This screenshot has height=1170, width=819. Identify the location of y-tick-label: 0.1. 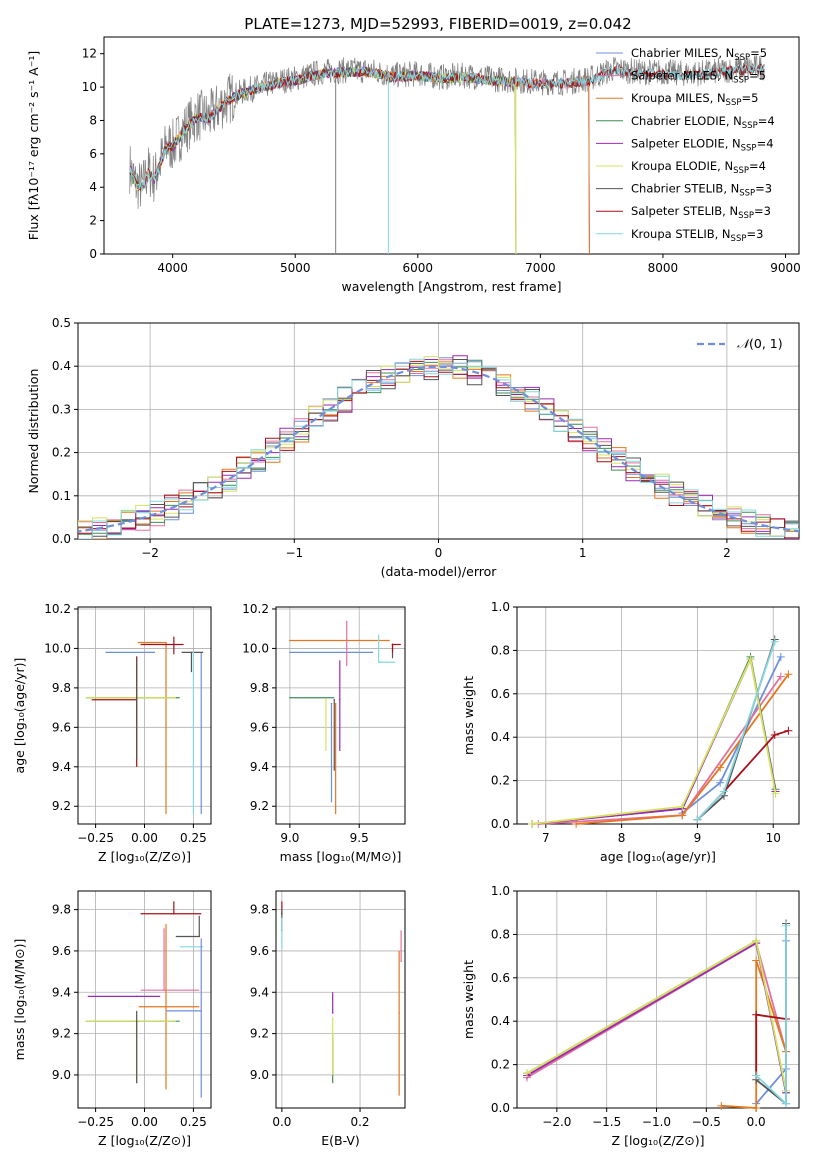
(61, 496).